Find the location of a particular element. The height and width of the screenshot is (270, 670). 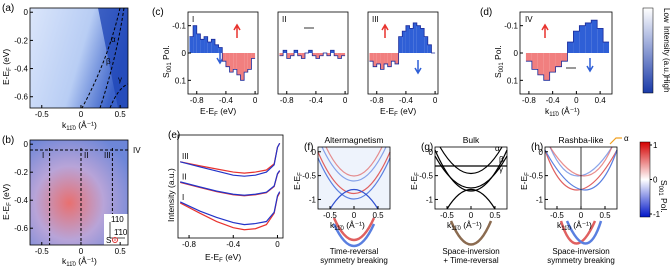

y-axis-label: E-EF is located at coordinates (525, 181).